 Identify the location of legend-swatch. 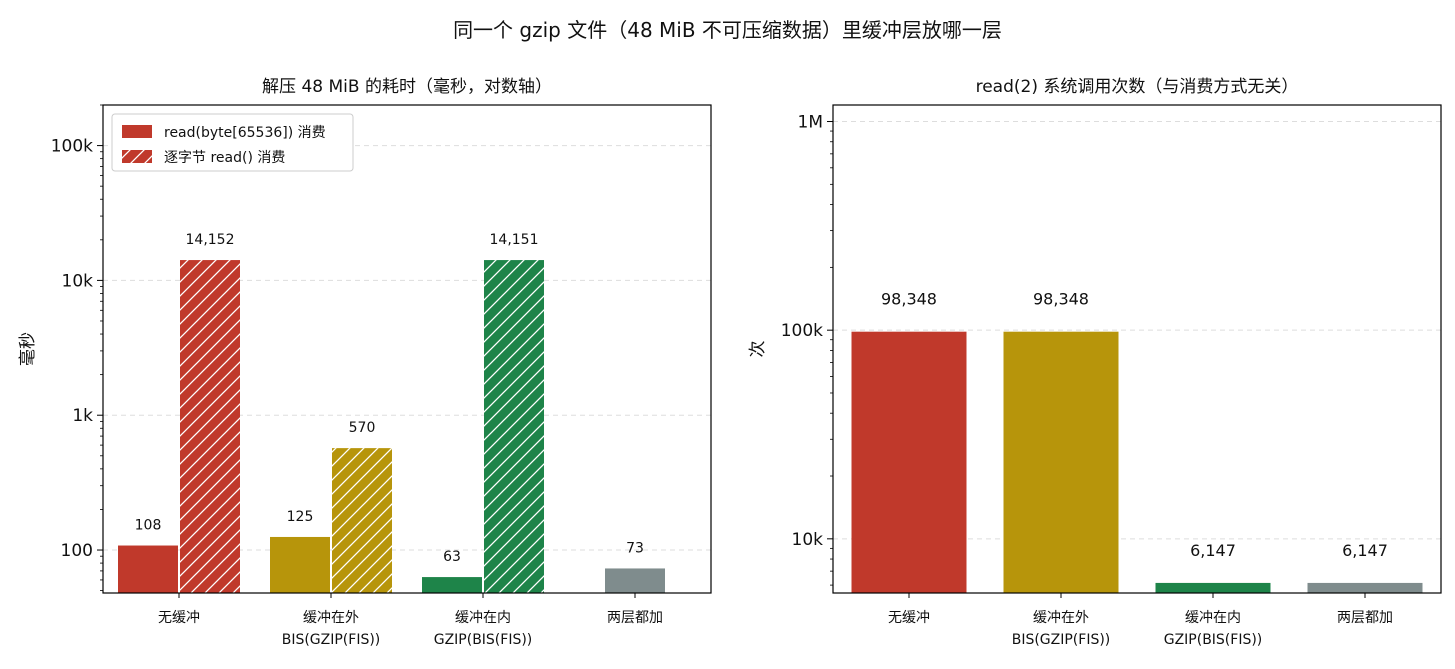
(137, 131).